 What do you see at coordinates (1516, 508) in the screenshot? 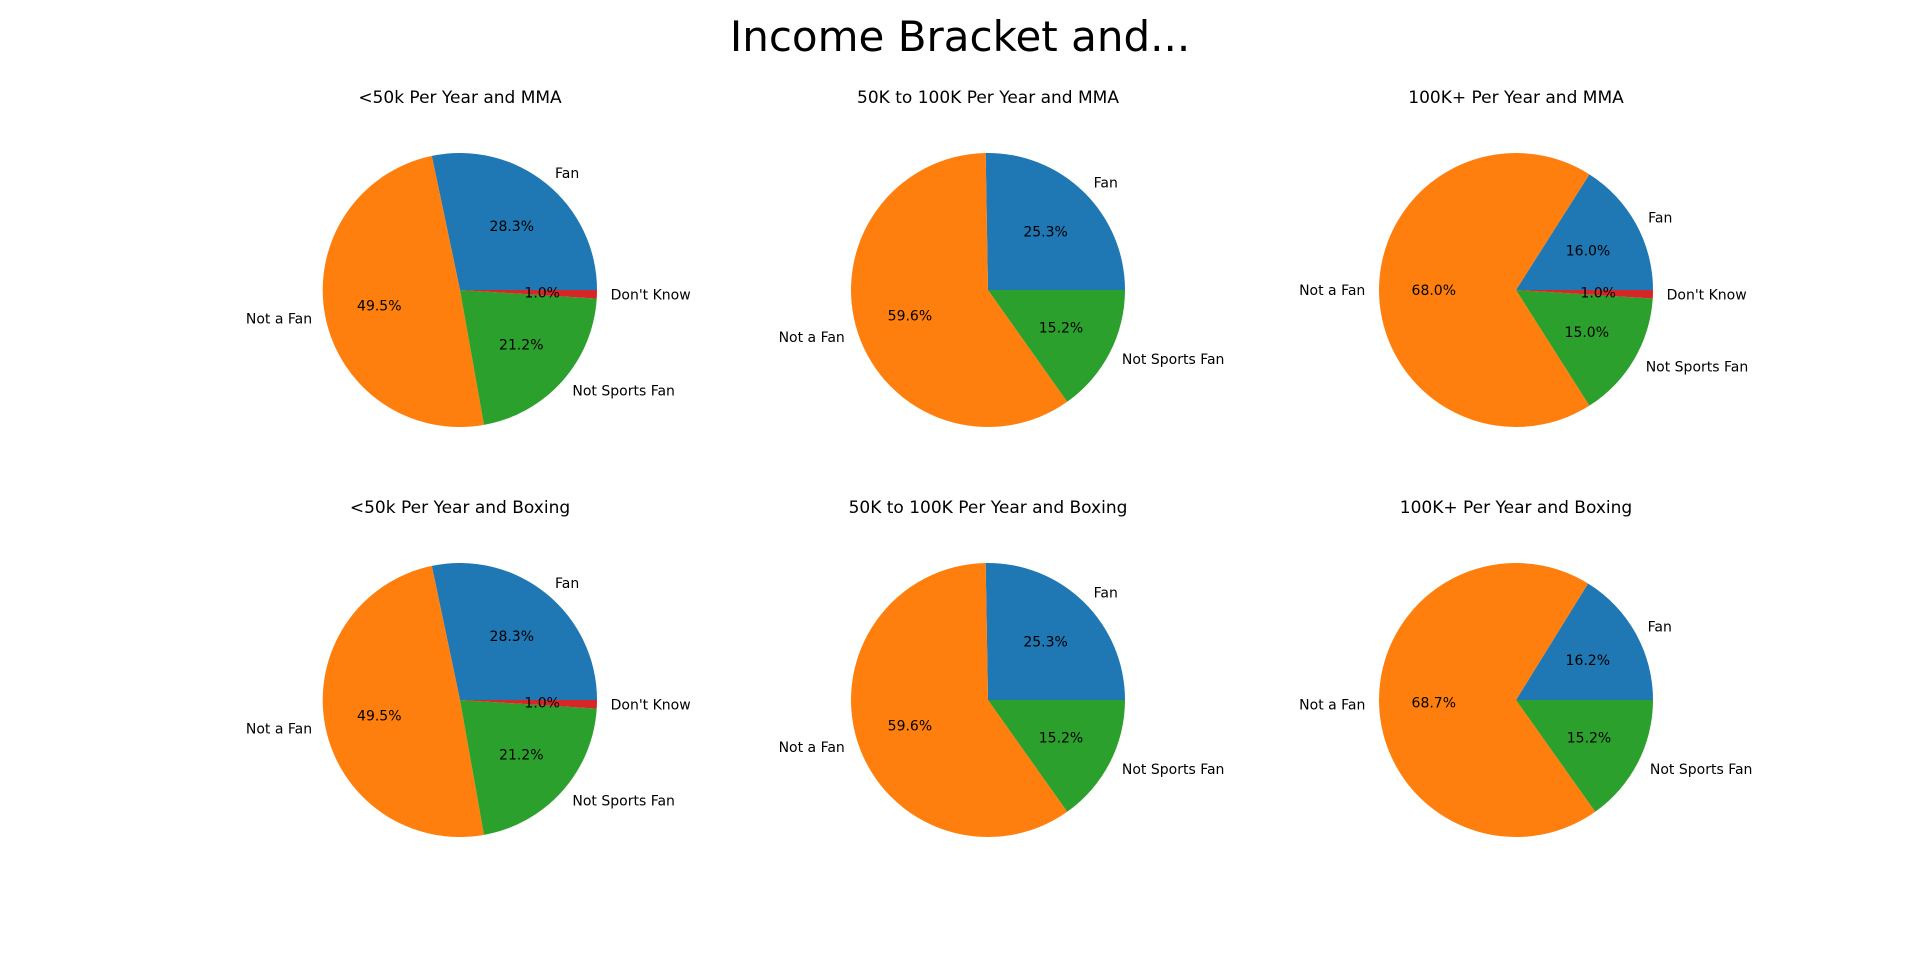
I see `pie-title: 100K+ Per Year and Boxing` at bounding box center [1516, 508].